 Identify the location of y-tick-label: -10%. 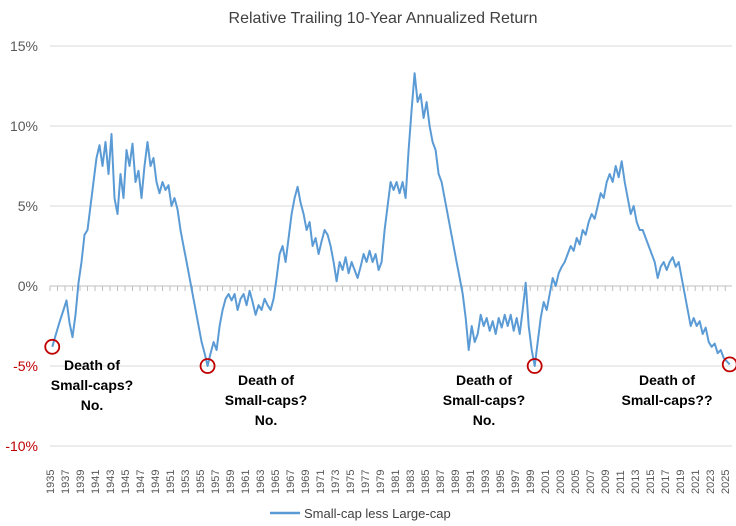
(21, 446).